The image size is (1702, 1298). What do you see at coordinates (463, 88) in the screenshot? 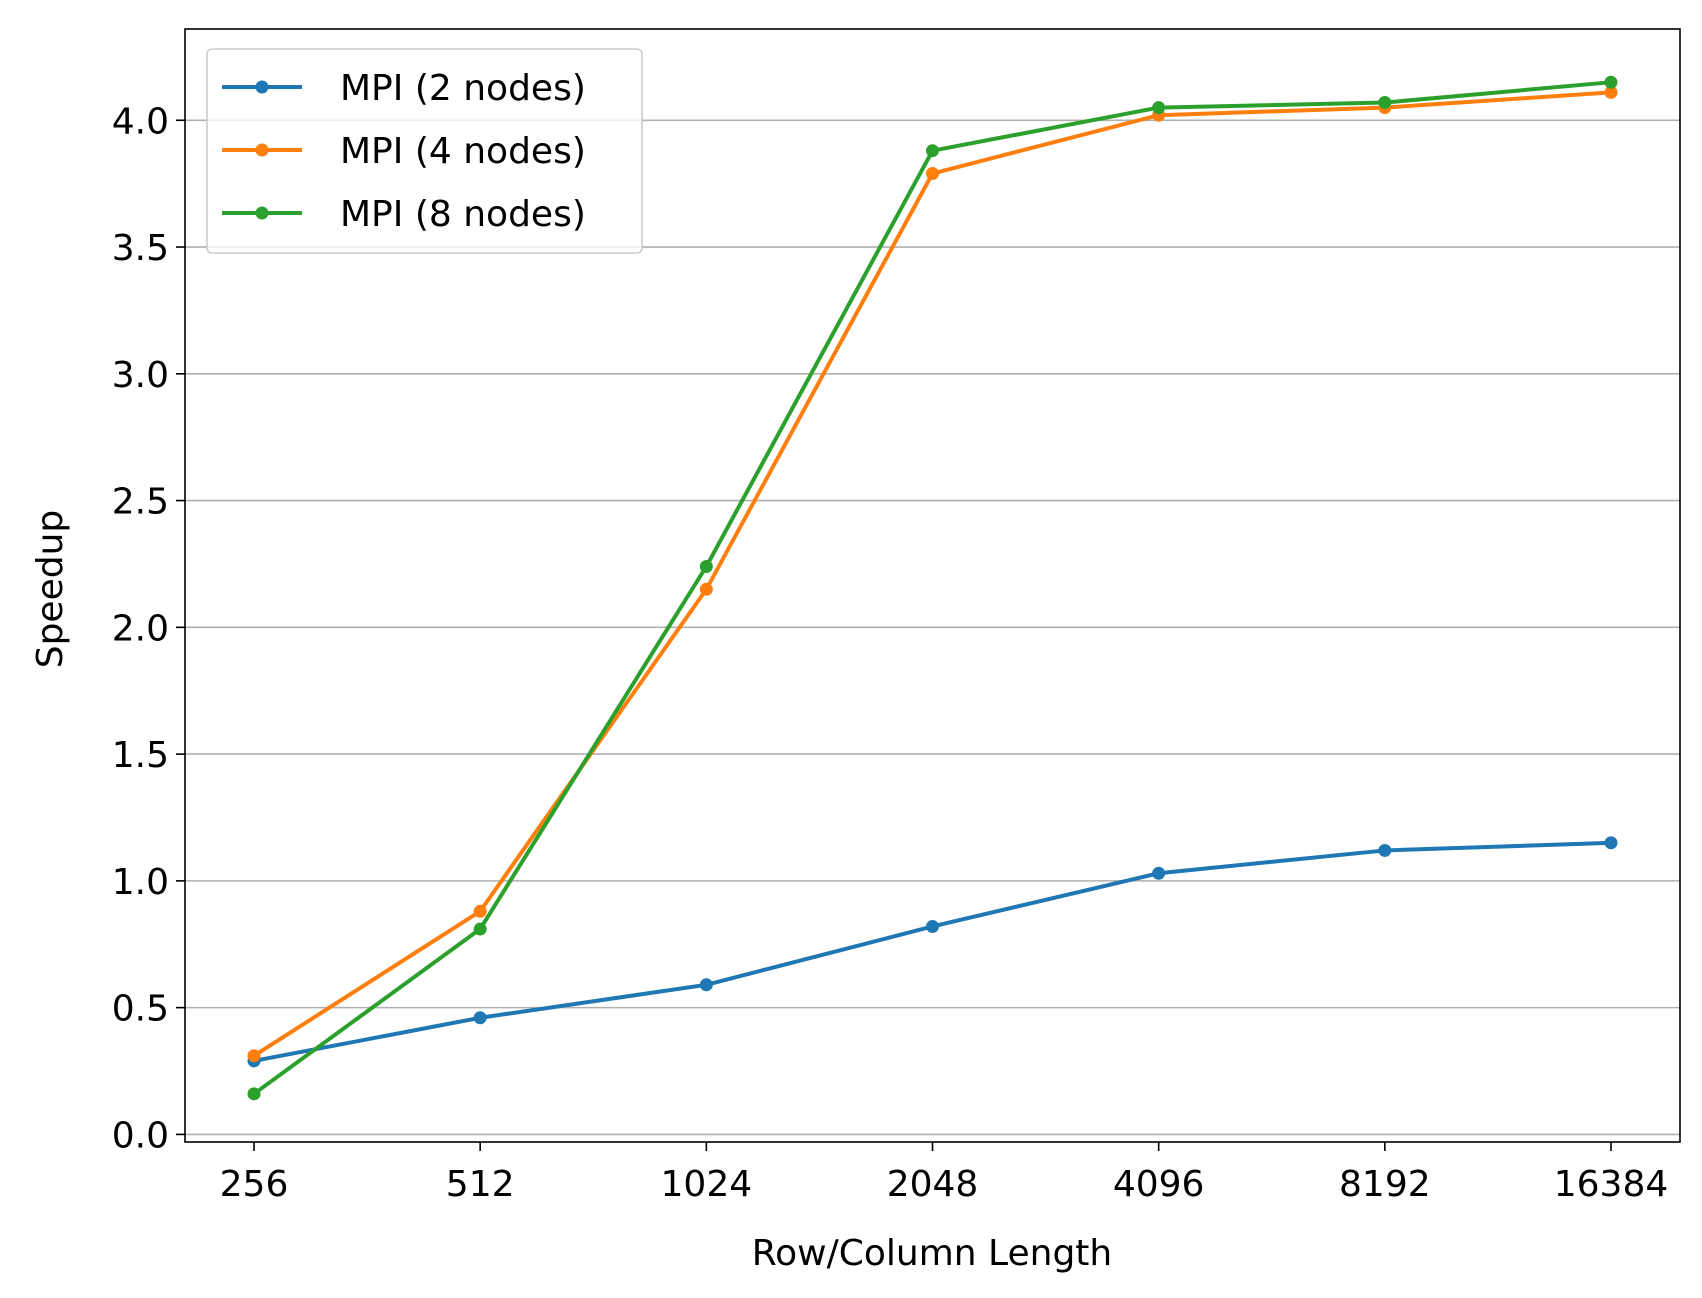
I see `legend-label: MPI (2 nodes)` at bounding box center [463, 88].